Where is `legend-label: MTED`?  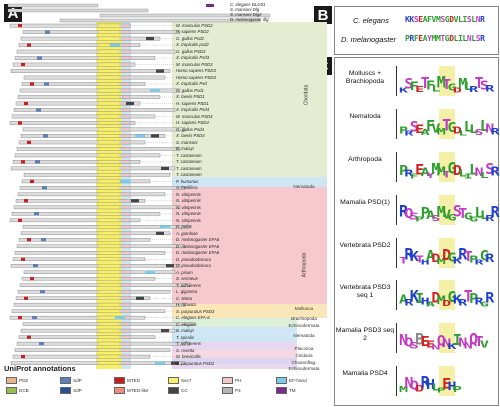 legend-label: MTED is located at coordinates (134, 380).